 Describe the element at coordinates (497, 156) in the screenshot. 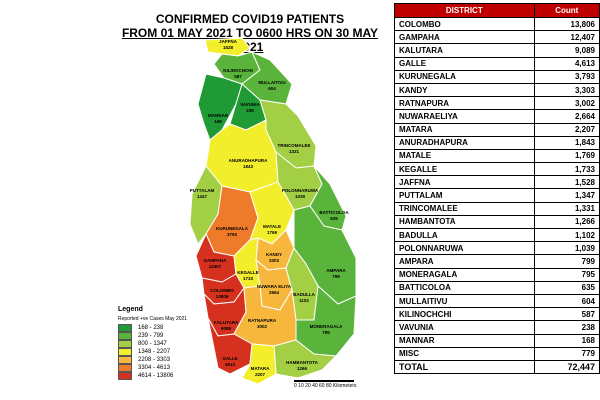

I see `table-row: MATALE 1,769` at that location.